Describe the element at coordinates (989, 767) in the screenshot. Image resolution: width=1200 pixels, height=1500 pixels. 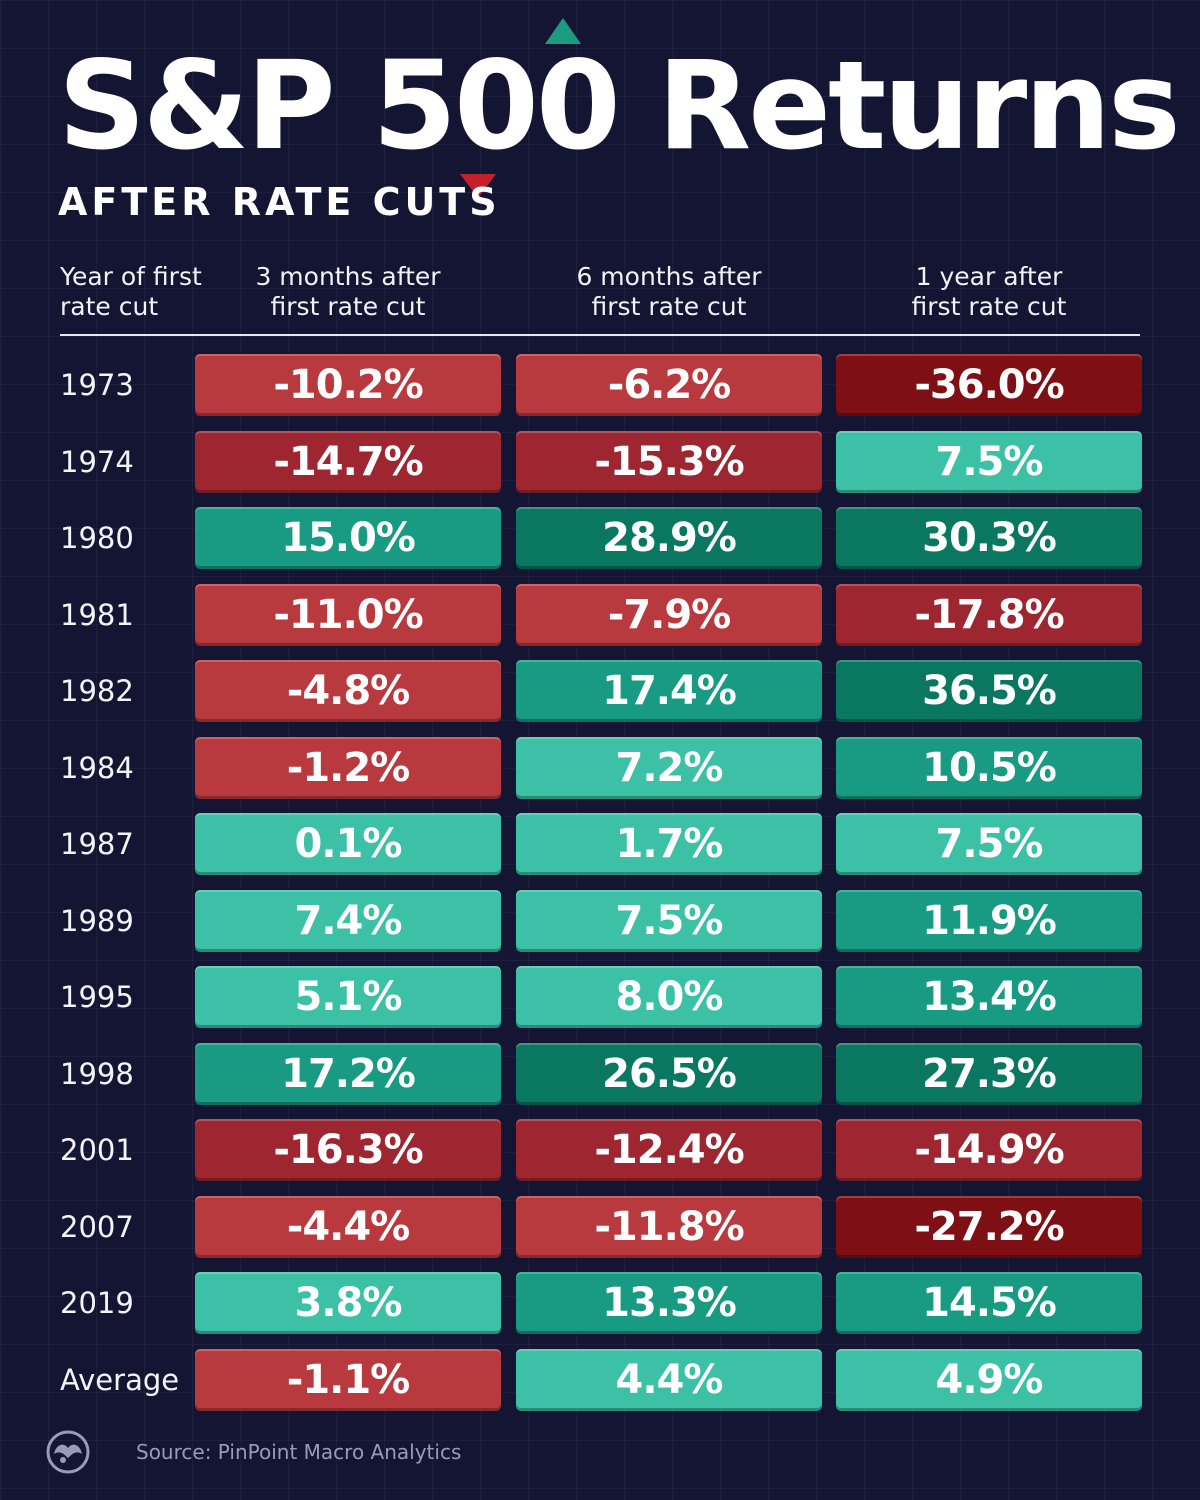
I see `return-cell-1-year: 10.5%` at that location.